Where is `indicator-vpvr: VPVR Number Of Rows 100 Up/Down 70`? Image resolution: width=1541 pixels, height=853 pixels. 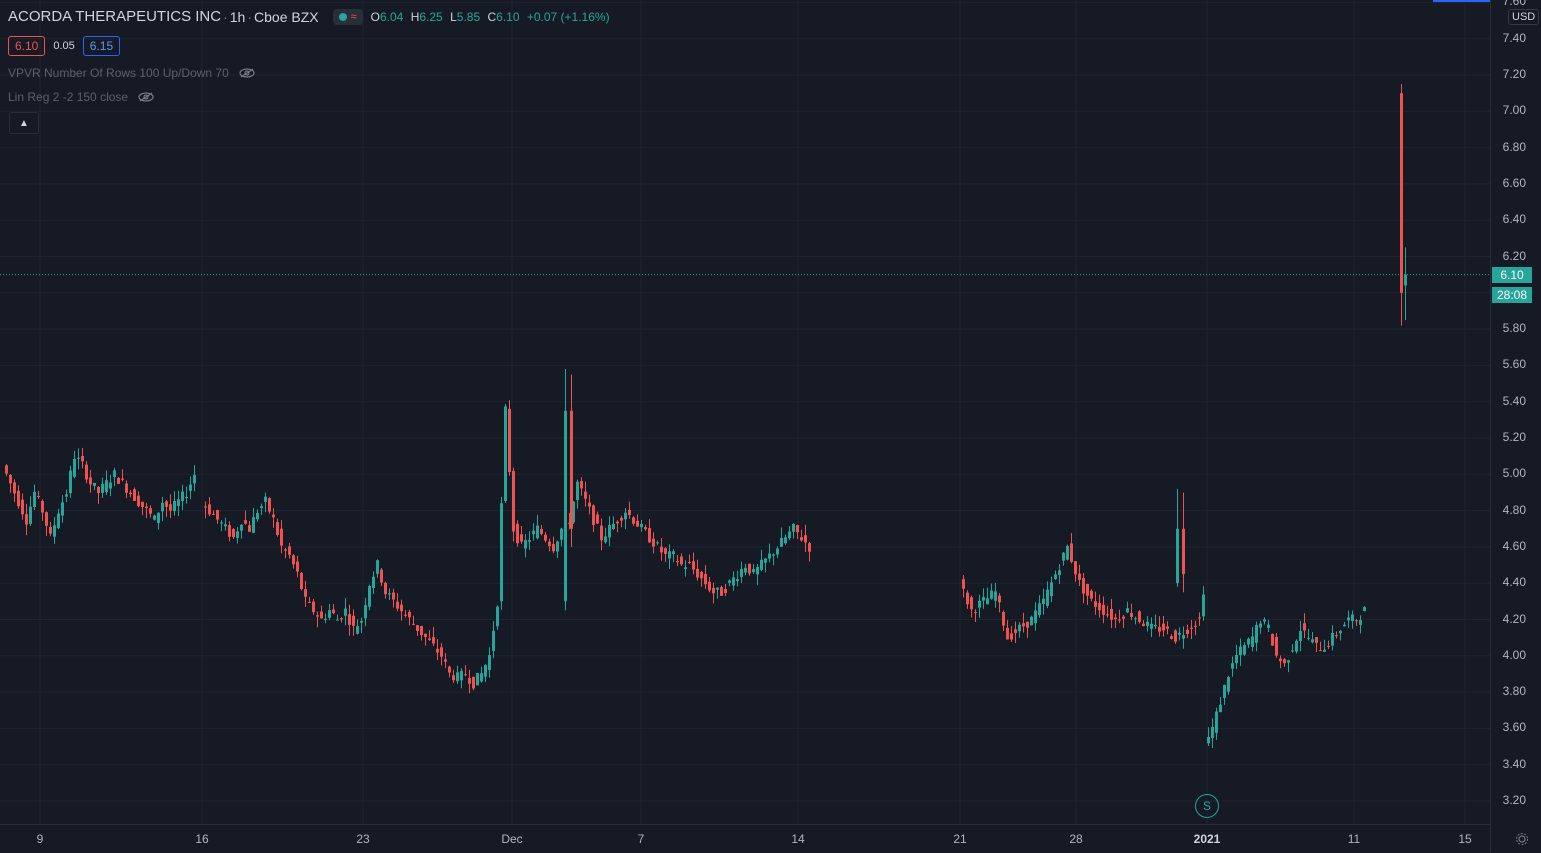
indicator-vpvr: VPVR Number Of Rows 100 Up/Down 70 is located at coordinates (131, 73).